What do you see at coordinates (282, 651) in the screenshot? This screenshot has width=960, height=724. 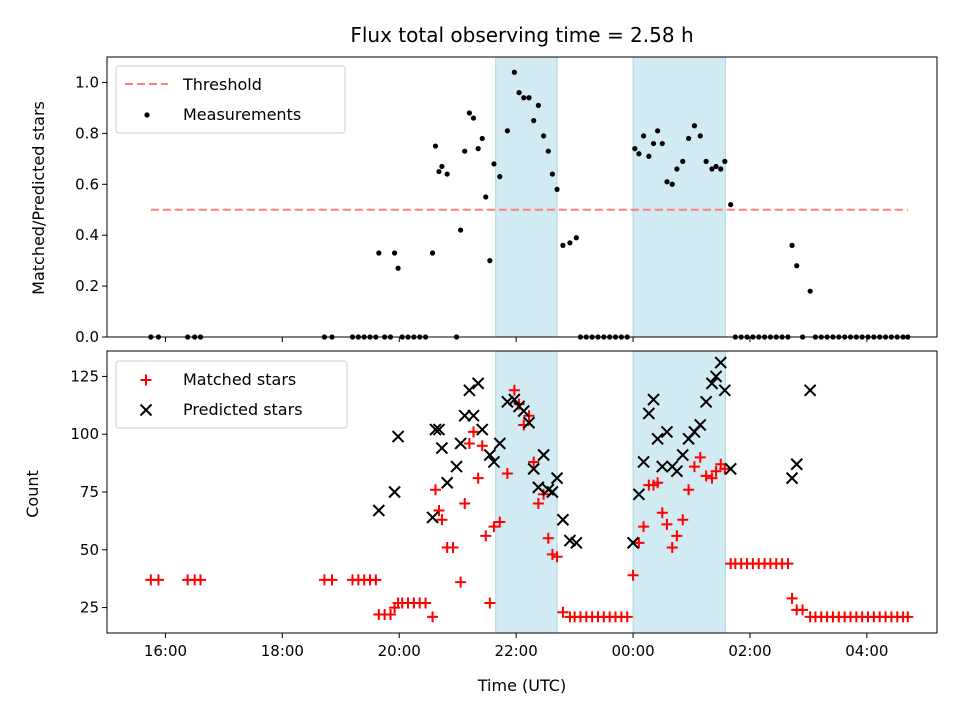 I see `bottom-x-tick-label: 18:00` at bounding box center [282, 651].